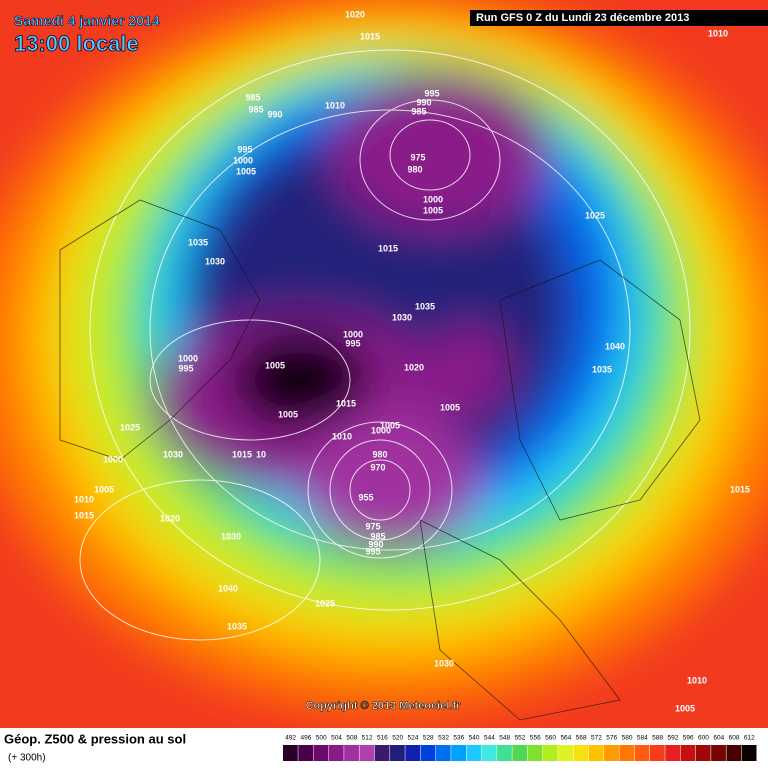  I want to click on scale-label: 588, so click(657, 738).